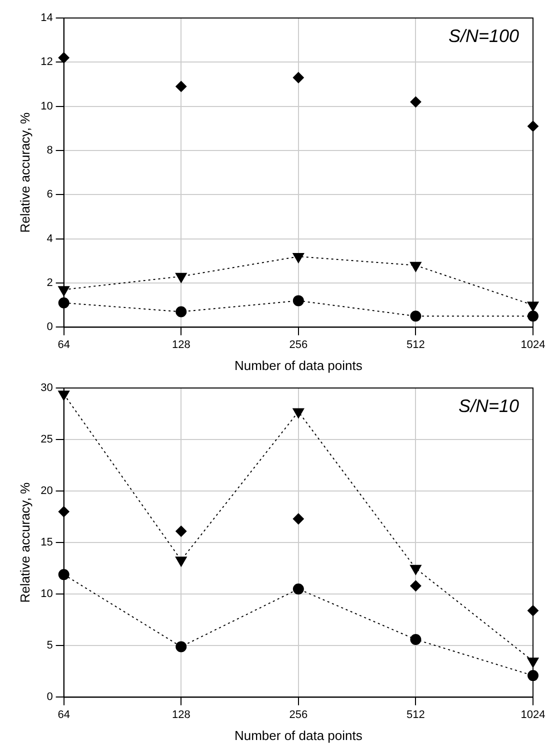 Image resolution: width=559 pixels, height=756 pixels. Describe the element at coordinates (46, 440) in the screenshot. I see `y-tick-label: 25` at that location.